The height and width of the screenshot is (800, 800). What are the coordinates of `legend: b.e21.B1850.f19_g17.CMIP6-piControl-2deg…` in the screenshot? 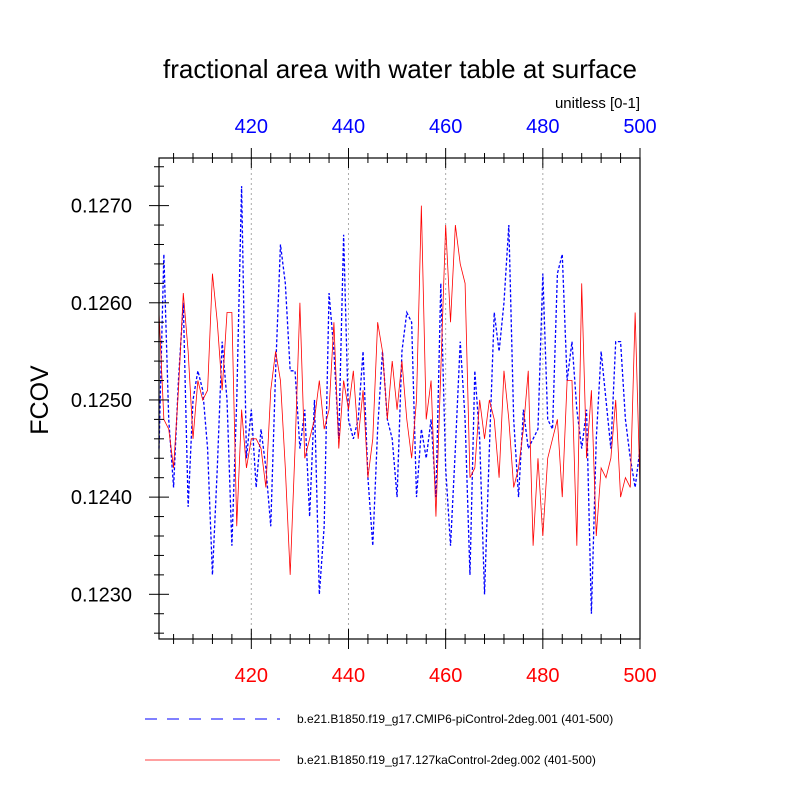 It's located at (379, 739).